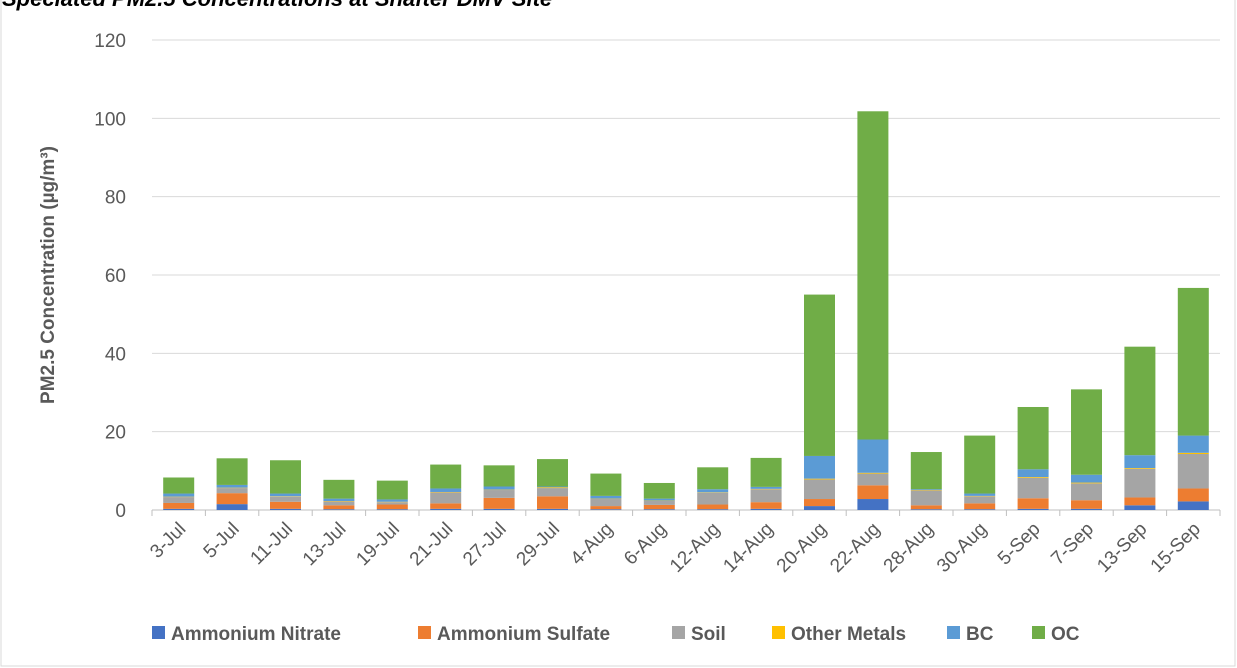 Image resolution: width=1237 pixels, height=668 pixels. Describe the element at coordinates (962, 548) in the screenshot. I see `x-tick-label: 30-Aug` at that location.